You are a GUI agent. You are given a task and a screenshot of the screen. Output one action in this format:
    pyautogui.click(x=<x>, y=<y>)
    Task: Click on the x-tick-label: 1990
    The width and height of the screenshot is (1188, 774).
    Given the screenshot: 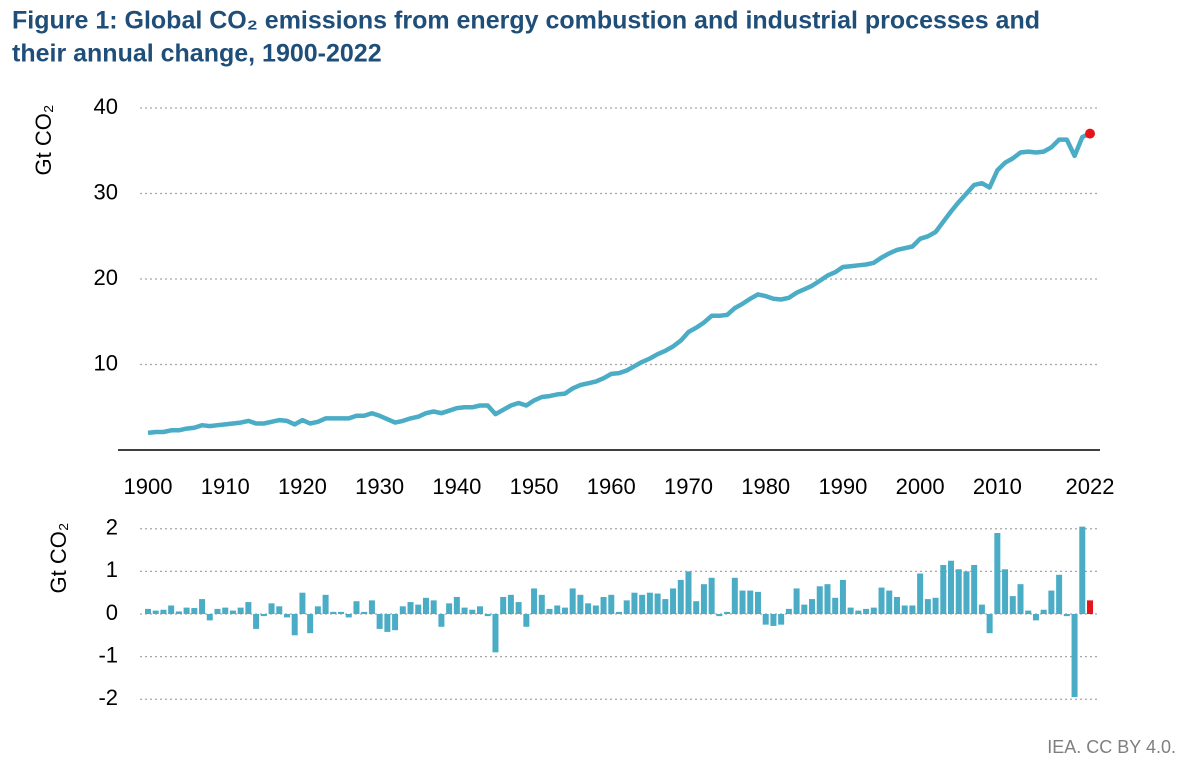 What is the action you would take?
    pyautogui.click(x=842, y=486)
    